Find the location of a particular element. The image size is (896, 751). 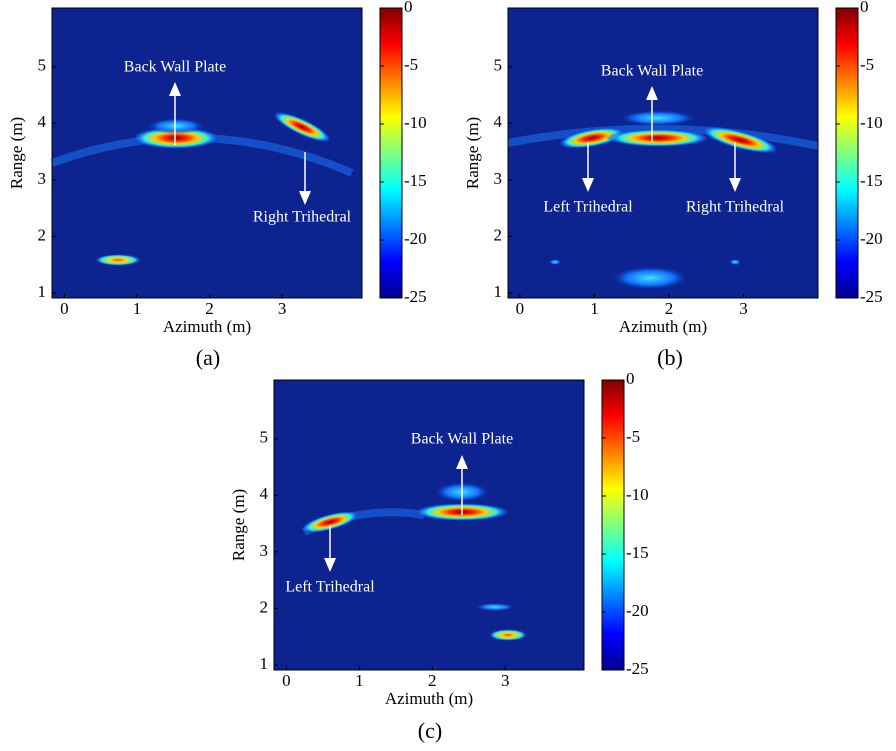

heatmap-background is located at coordinates (207, 153).